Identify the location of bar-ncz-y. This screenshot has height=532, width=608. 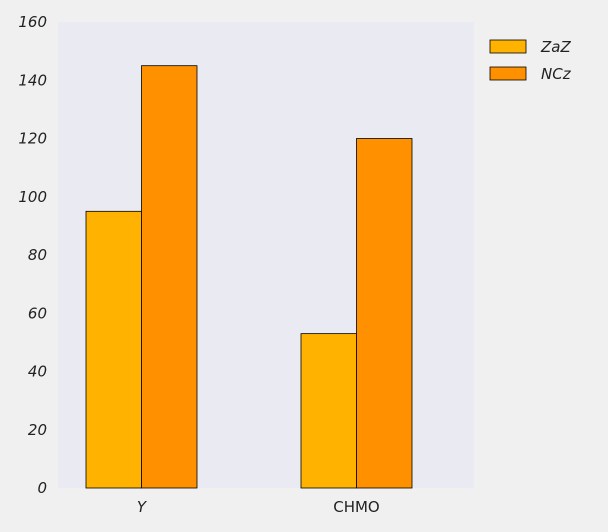
(169, 277).